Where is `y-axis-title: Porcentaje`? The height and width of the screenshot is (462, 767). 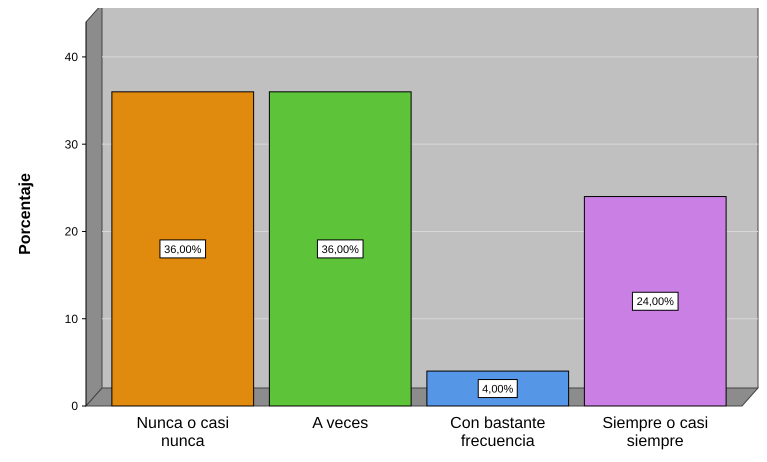 y-axis-title: Porcentaje is located at coordinates (25, 213).